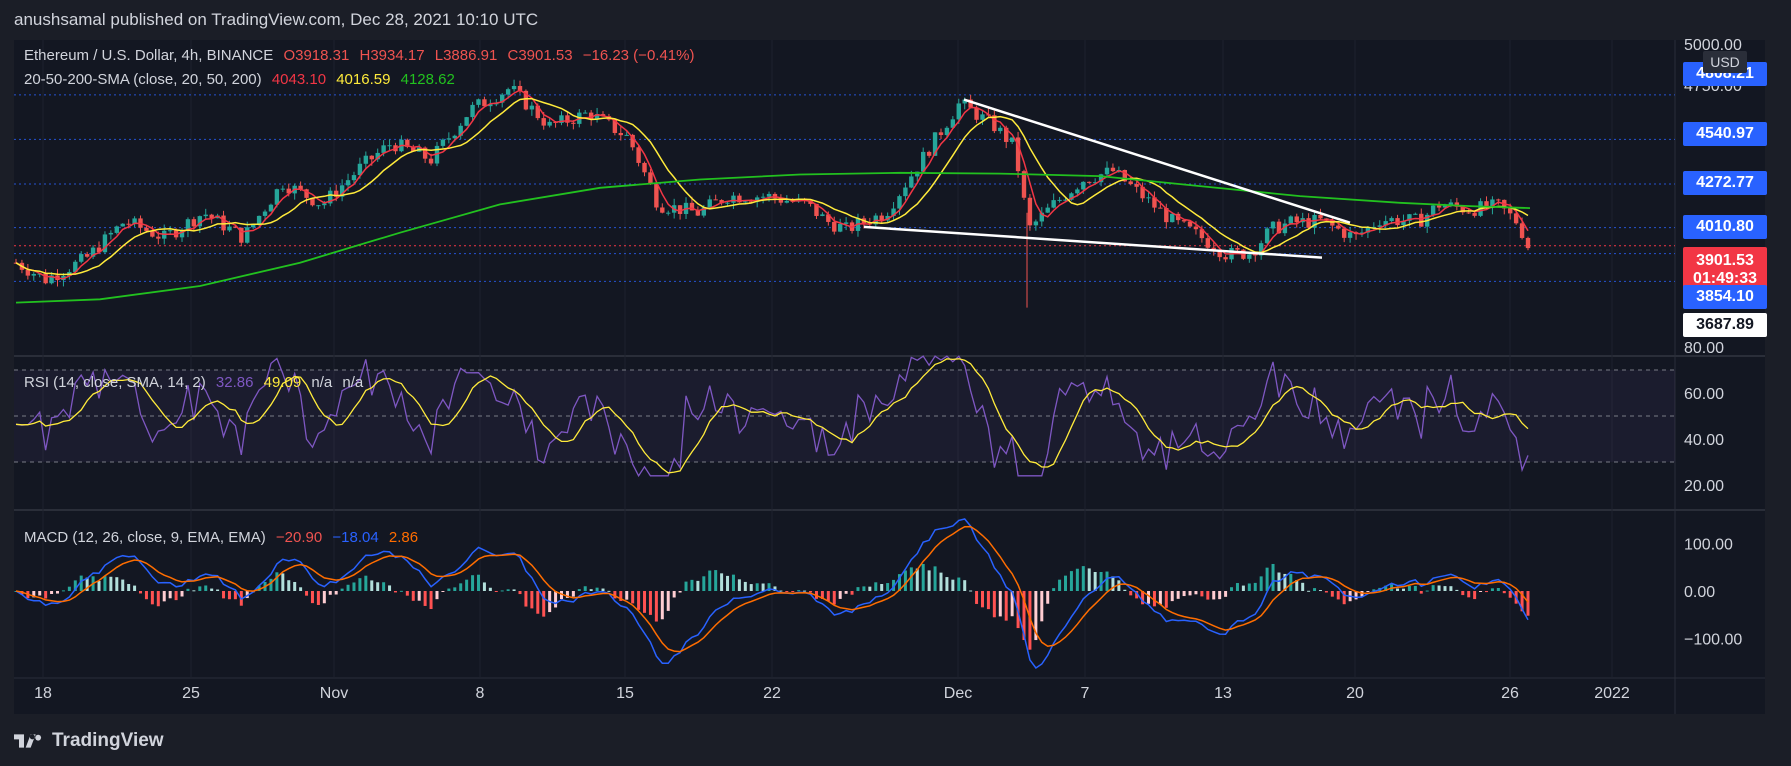 The height and width of the screenshot is (766, 1791). Describe the element at coordinates (1725, 325) in the screenshot. I see `price-level-tag: 3687.89` at that location.